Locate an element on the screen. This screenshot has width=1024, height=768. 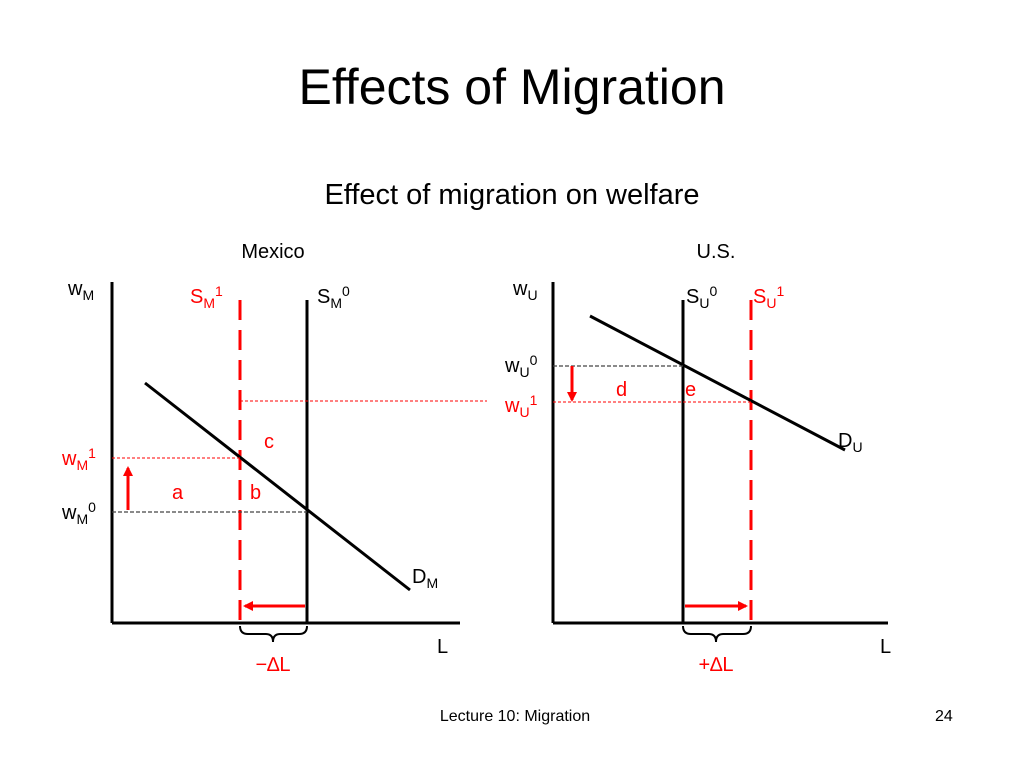
slide-subtitle: Effect of migration on welfare is located at coordinates (512, 195).